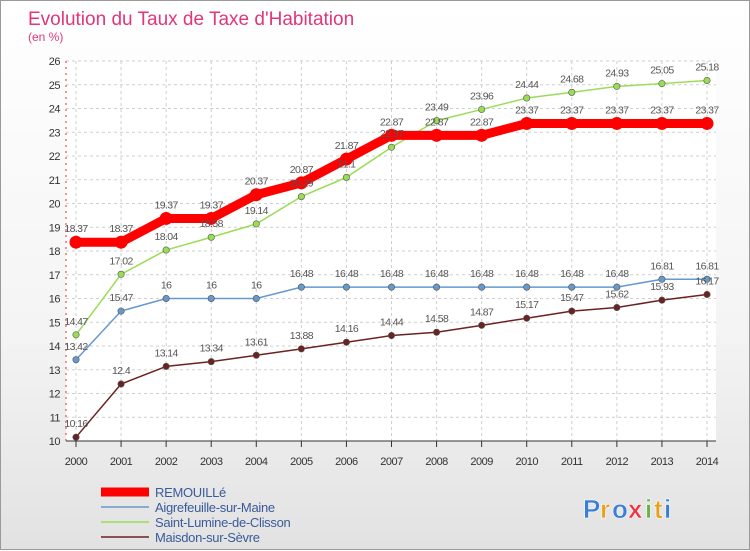 Image resolution: width=750 pixels, height=551 pixels. Describe the element at coordinates (212, 349) in the screenshot. I see `data-label: 13.34` at that location.